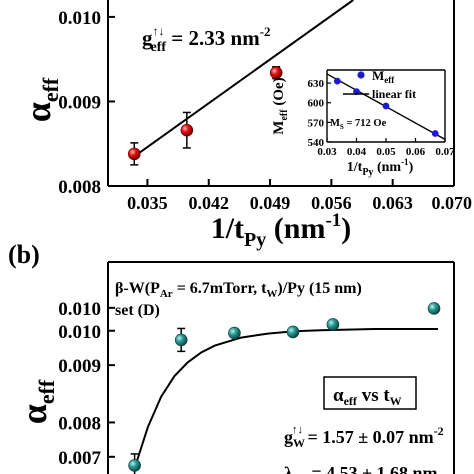  I want to click on panel-b-sample-line-2: set (D), so click(137, 310).